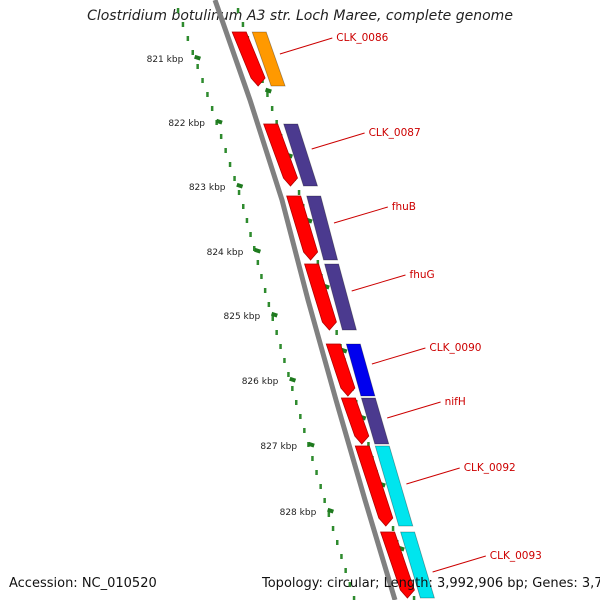 The image size is (600, 600). Describe the element at coordinates (404, 207) in the screenshot. I see `gene-label: fhuB` at that location.